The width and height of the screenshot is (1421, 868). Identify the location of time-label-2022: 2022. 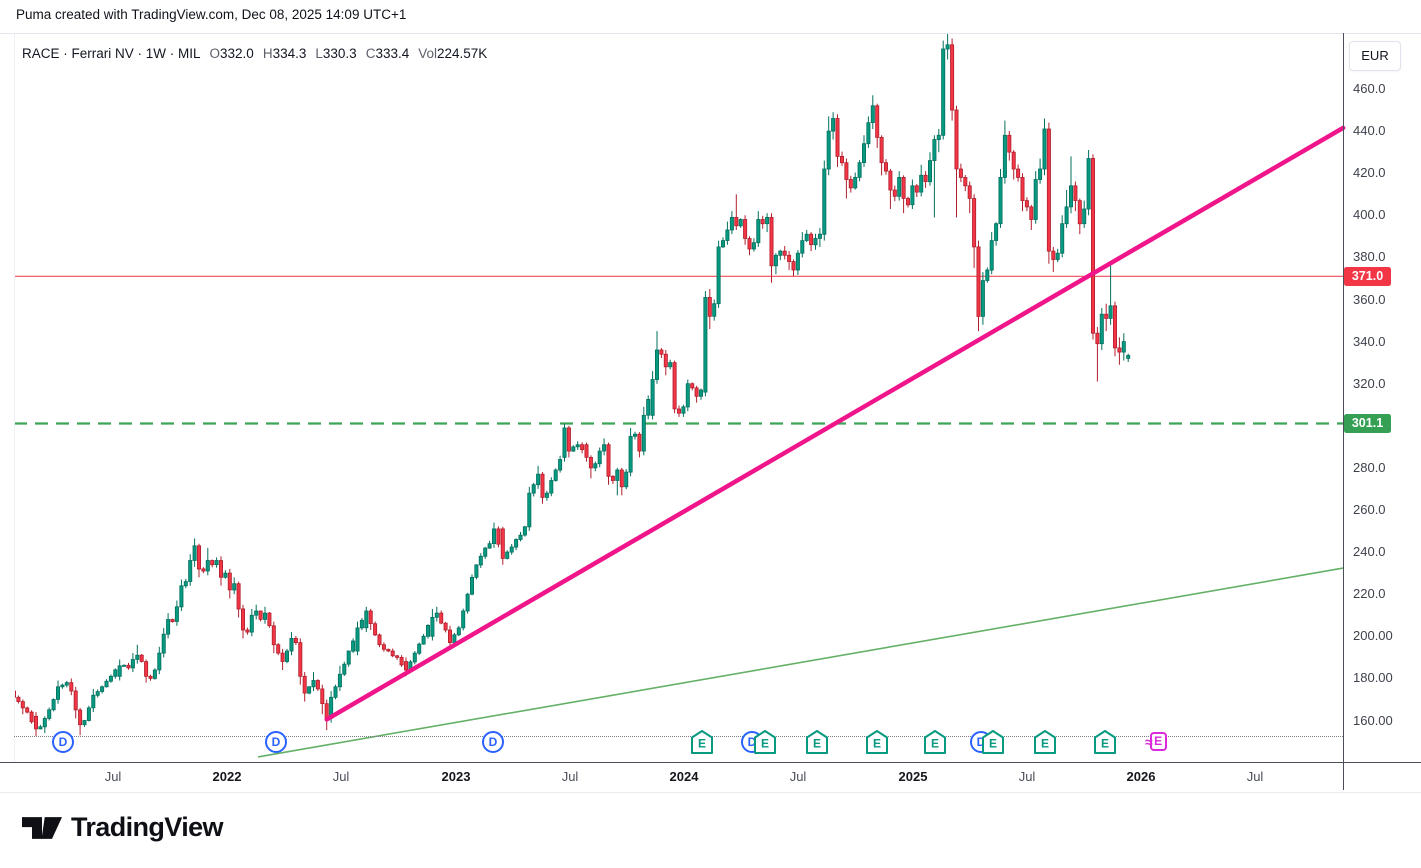
(227, 776).